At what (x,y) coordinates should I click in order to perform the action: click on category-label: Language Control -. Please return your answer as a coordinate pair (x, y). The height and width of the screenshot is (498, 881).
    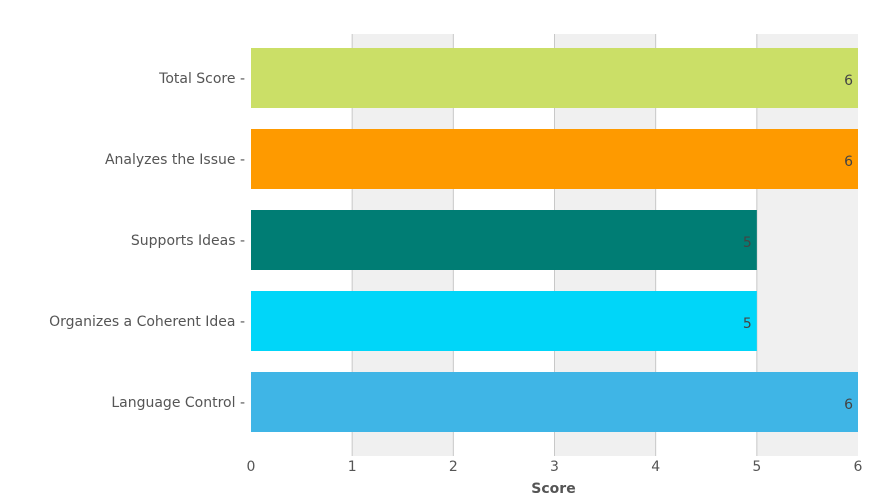
    Looking at the image, I should click on (178, 403).